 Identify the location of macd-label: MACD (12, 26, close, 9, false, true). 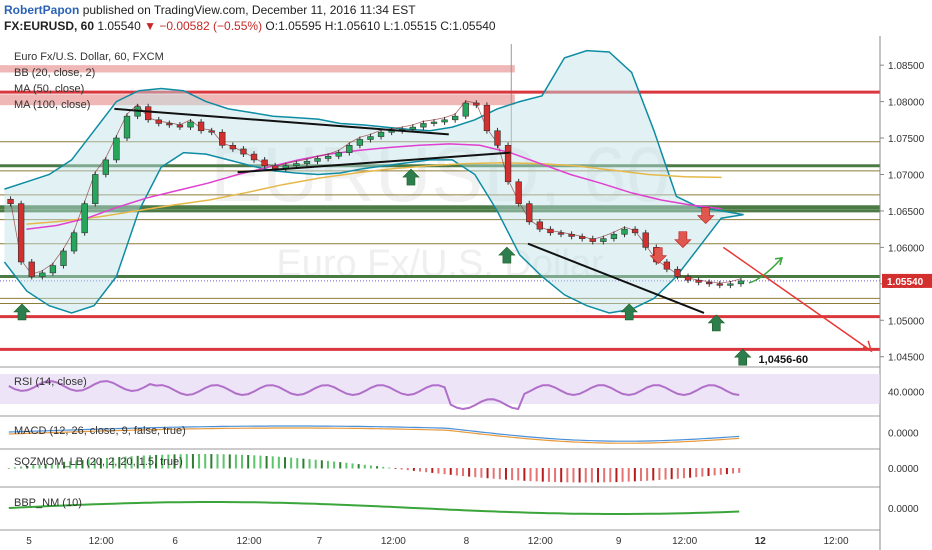
(100, 431).